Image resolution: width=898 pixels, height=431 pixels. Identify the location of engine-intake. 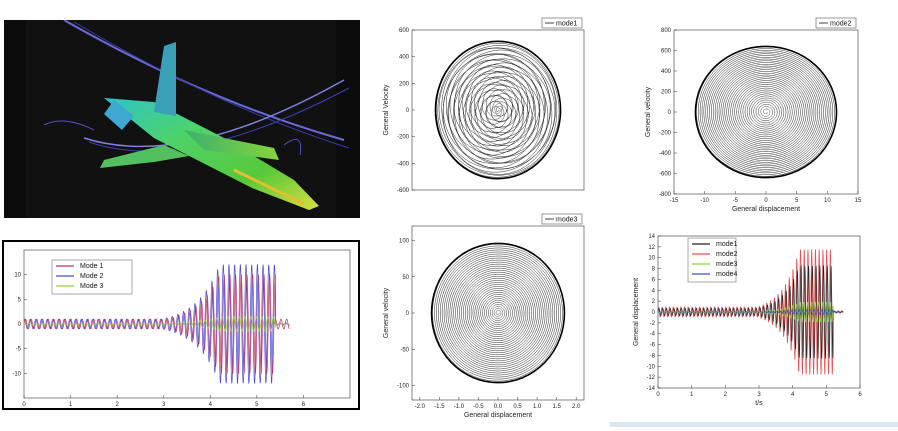
(119, 115).